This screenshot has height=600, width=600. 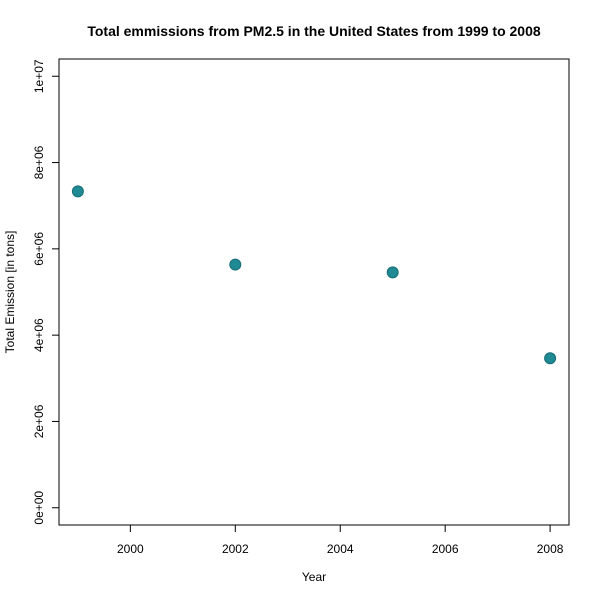 I want to click on y-tick-label: 2e+06, so click(x=39, y=421).